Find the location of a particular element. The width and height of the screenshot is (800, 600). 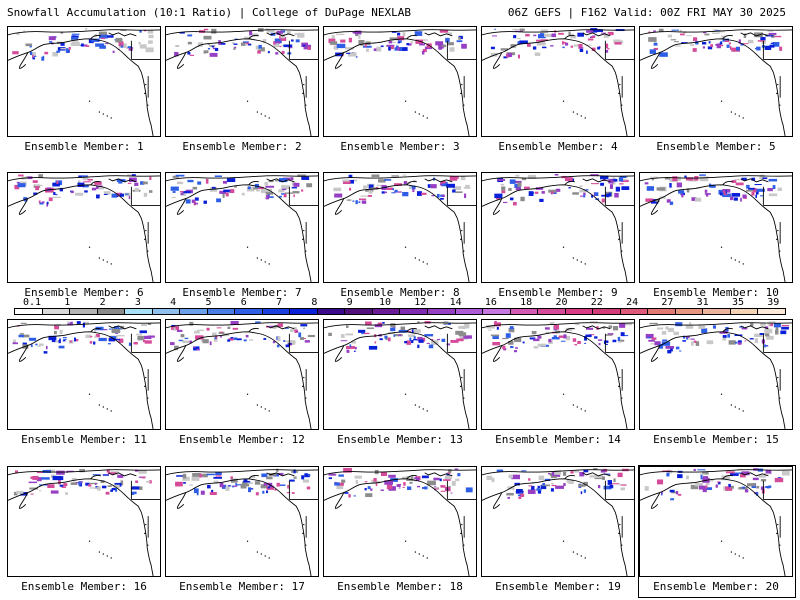

ensemble-member-panel-12: Ensemble Member: 12 is located at coordinates (242, 384).